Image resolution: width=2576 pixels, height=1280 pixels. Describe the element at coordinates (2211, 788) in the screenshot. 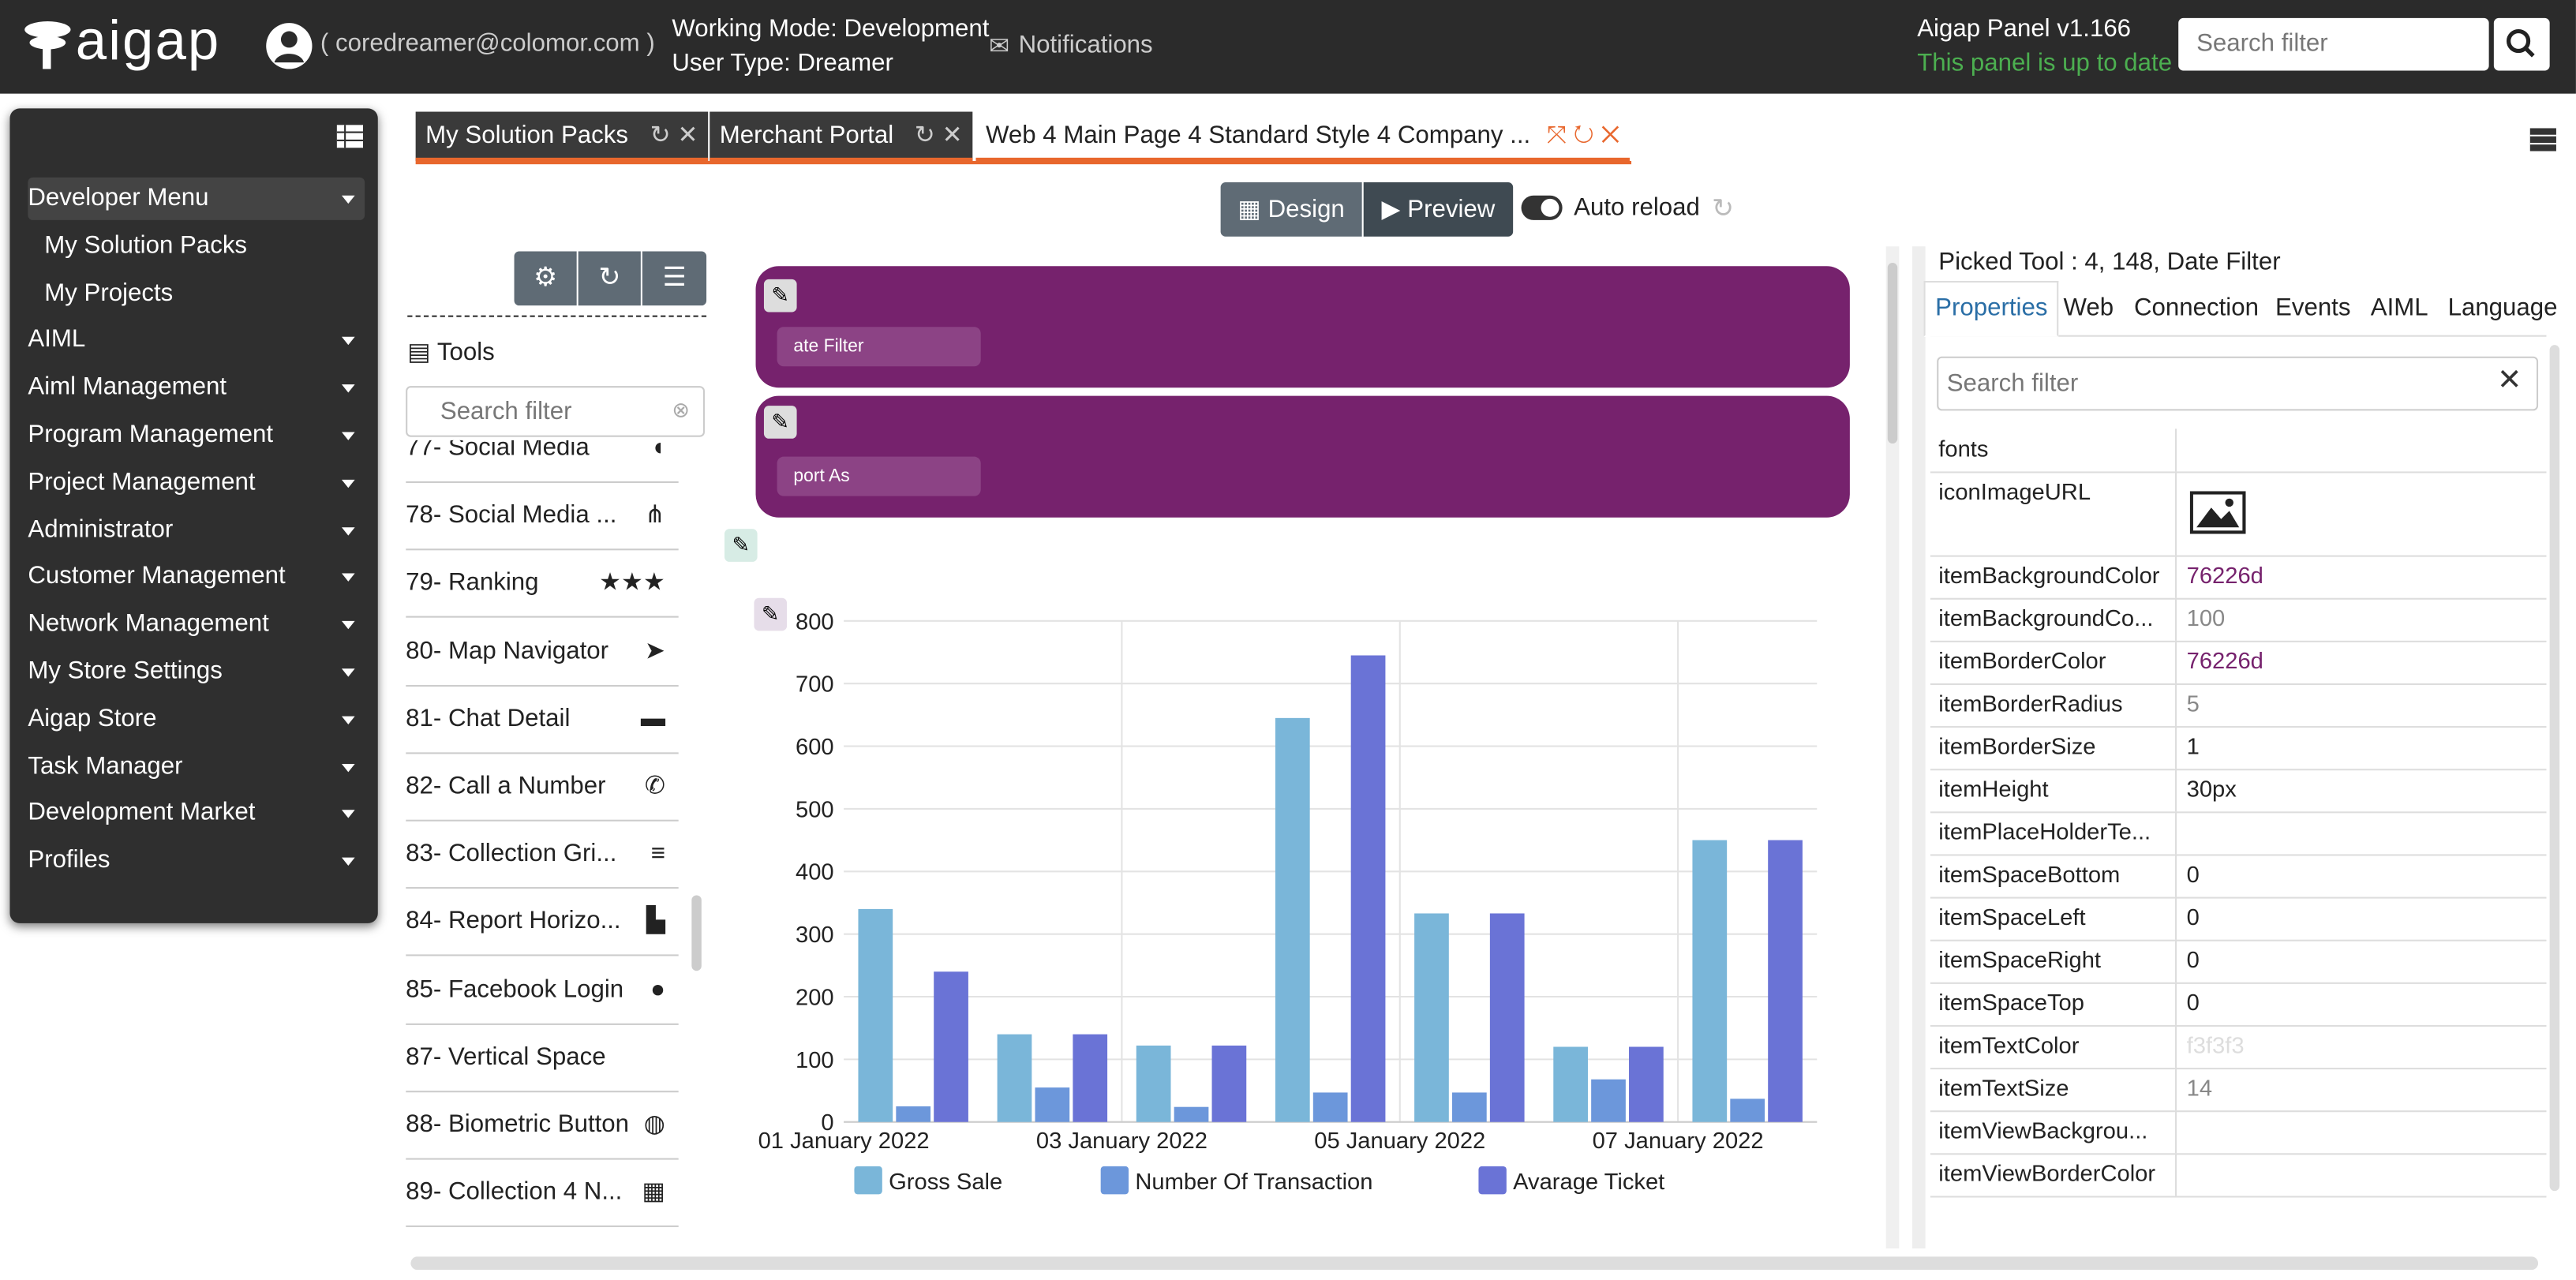

I see `property-value: 30px` at that location.